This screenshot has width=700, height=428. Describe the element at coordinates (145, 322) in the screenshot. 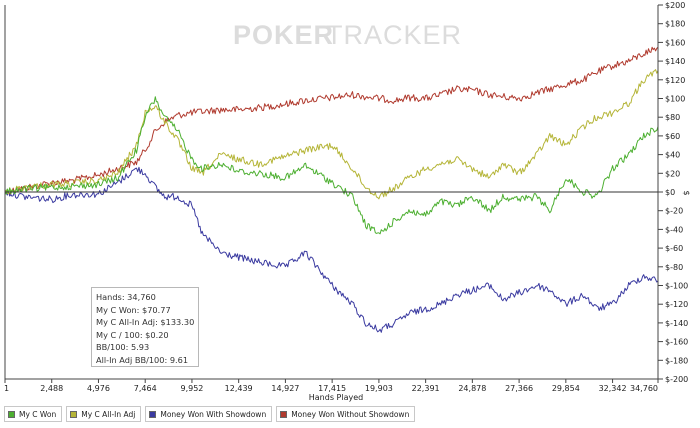

I see `stats-allin-adj: My C All-In Adj: $133.30` at that location.